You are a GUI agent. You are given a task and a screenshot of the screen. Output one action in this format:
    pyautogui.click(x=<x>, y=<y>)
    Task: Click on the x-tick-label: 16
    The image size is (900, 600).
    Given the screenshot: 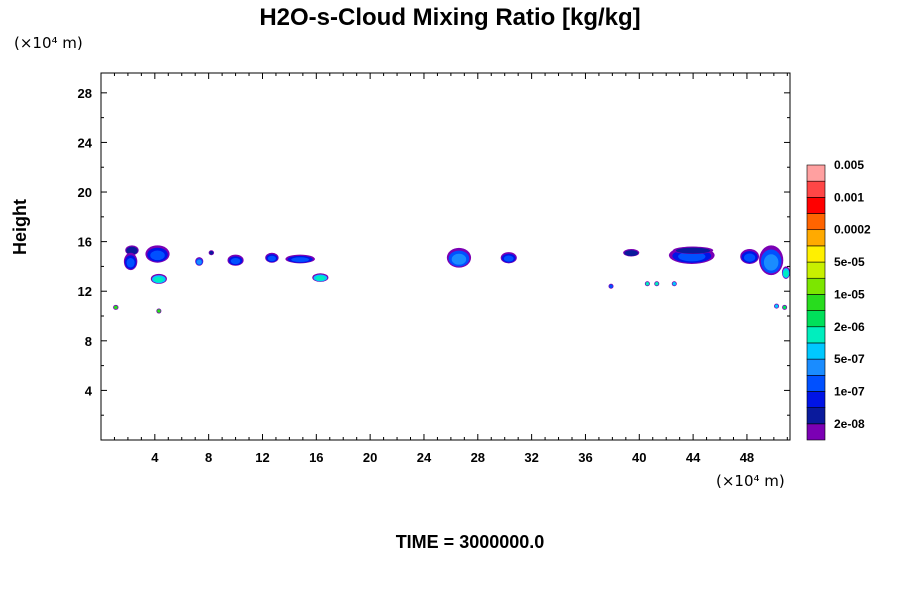 What is the action you would take?
    pyautogui.click(x=316, y=457)
    